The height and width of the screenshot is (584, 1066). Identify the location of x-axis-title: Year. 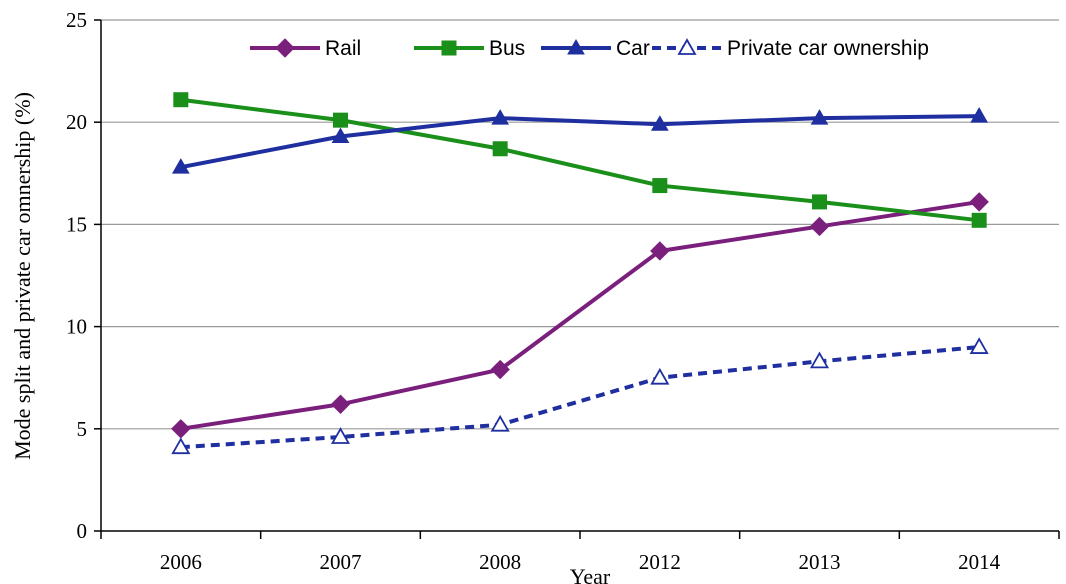
(590, 574).